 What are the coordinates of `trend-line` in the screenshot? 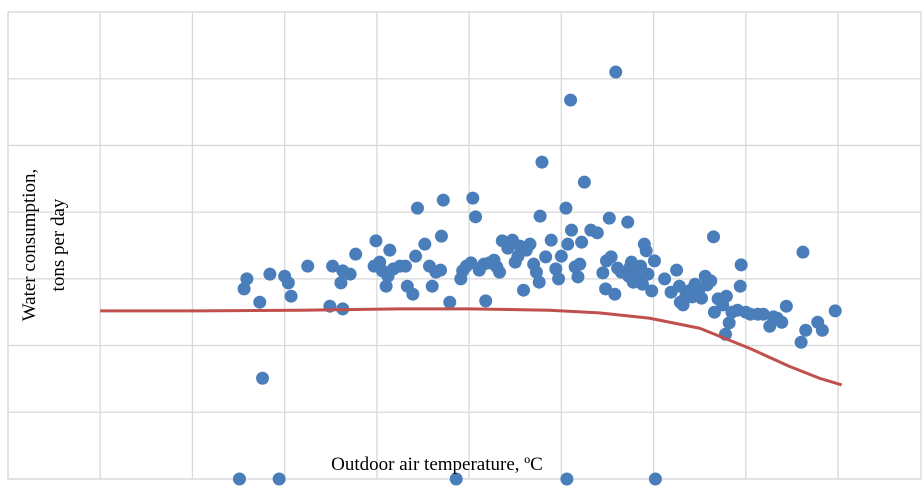 It's located at (471, 347).